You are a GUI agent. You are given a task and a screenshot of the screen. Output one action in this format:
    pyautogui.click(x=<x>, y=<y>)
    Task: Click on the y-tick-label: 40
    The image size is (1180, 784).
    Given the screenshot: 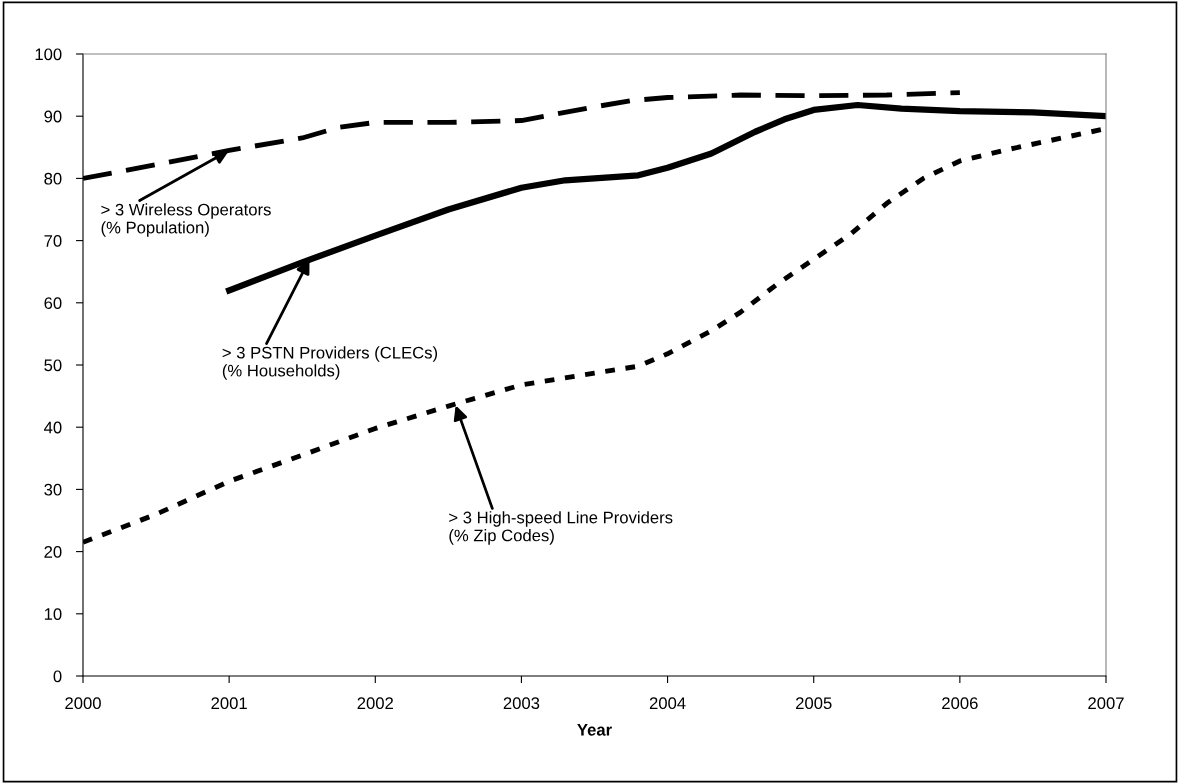 What is the action you would take?
    pyautogui.click(x=53, y=427)
    